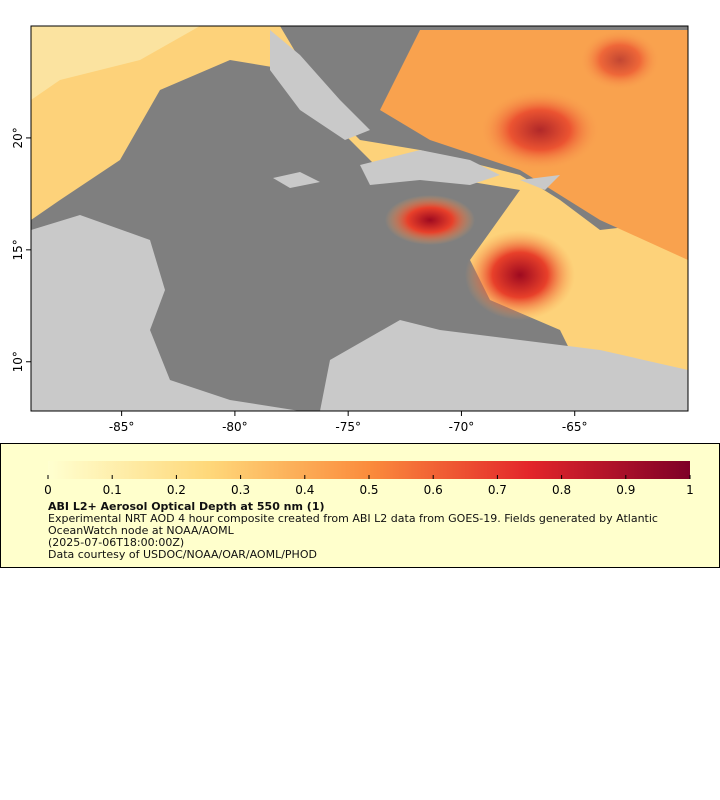 The width and height of the screenshot is (720, 800). I want to click on colorbar-ramp, so click(369, 470).